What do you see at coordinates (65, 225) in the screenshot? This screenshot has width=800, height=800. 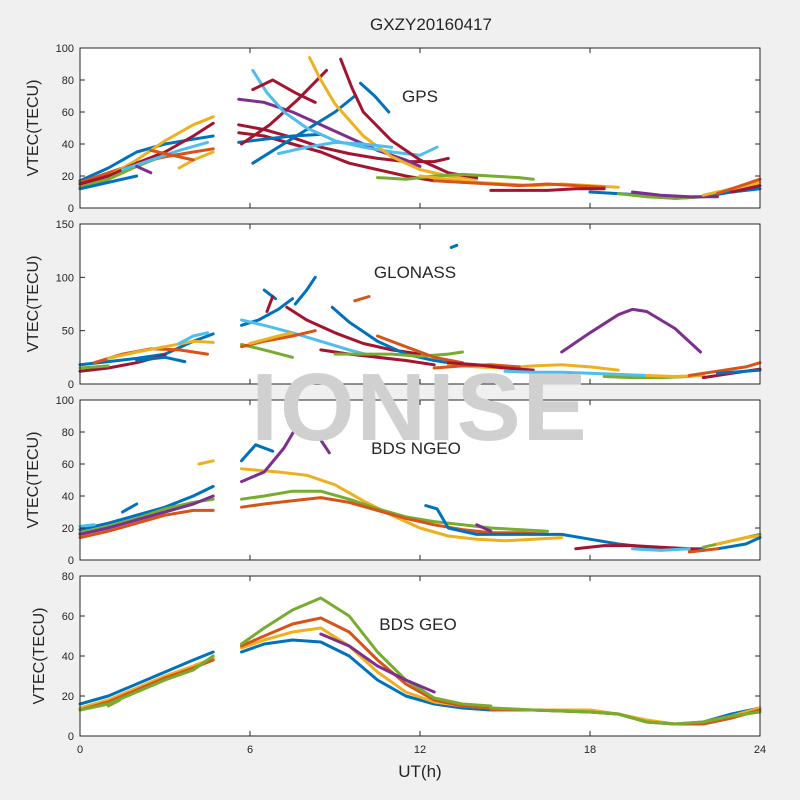 I see `y-tick-label: 150` at bounding box center [65, 225].